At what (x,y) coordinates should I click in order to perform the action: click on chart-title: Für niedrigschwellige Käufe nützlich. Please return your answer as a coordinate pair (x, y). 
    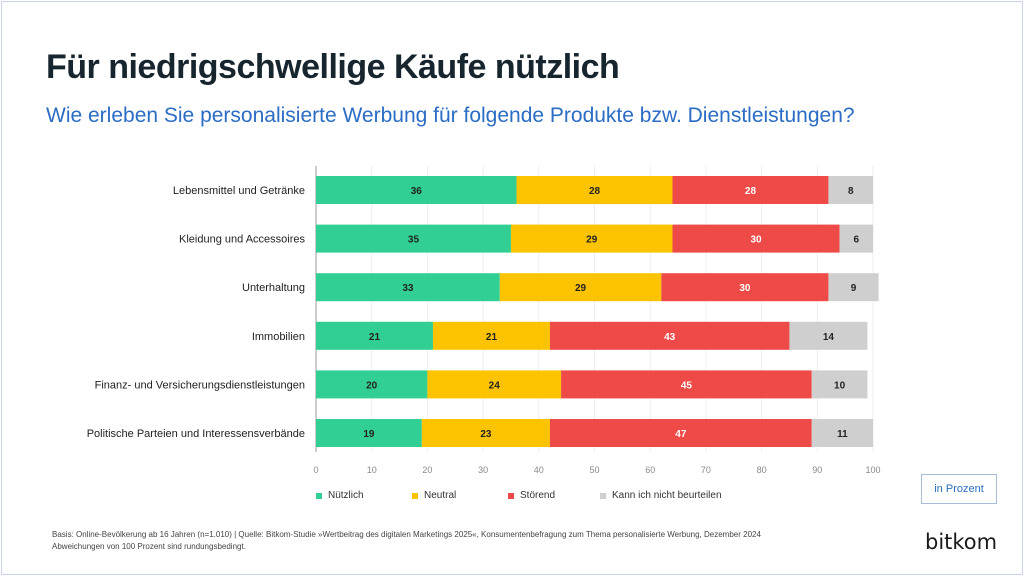
    Looking at the image, I should click on (333, 67).